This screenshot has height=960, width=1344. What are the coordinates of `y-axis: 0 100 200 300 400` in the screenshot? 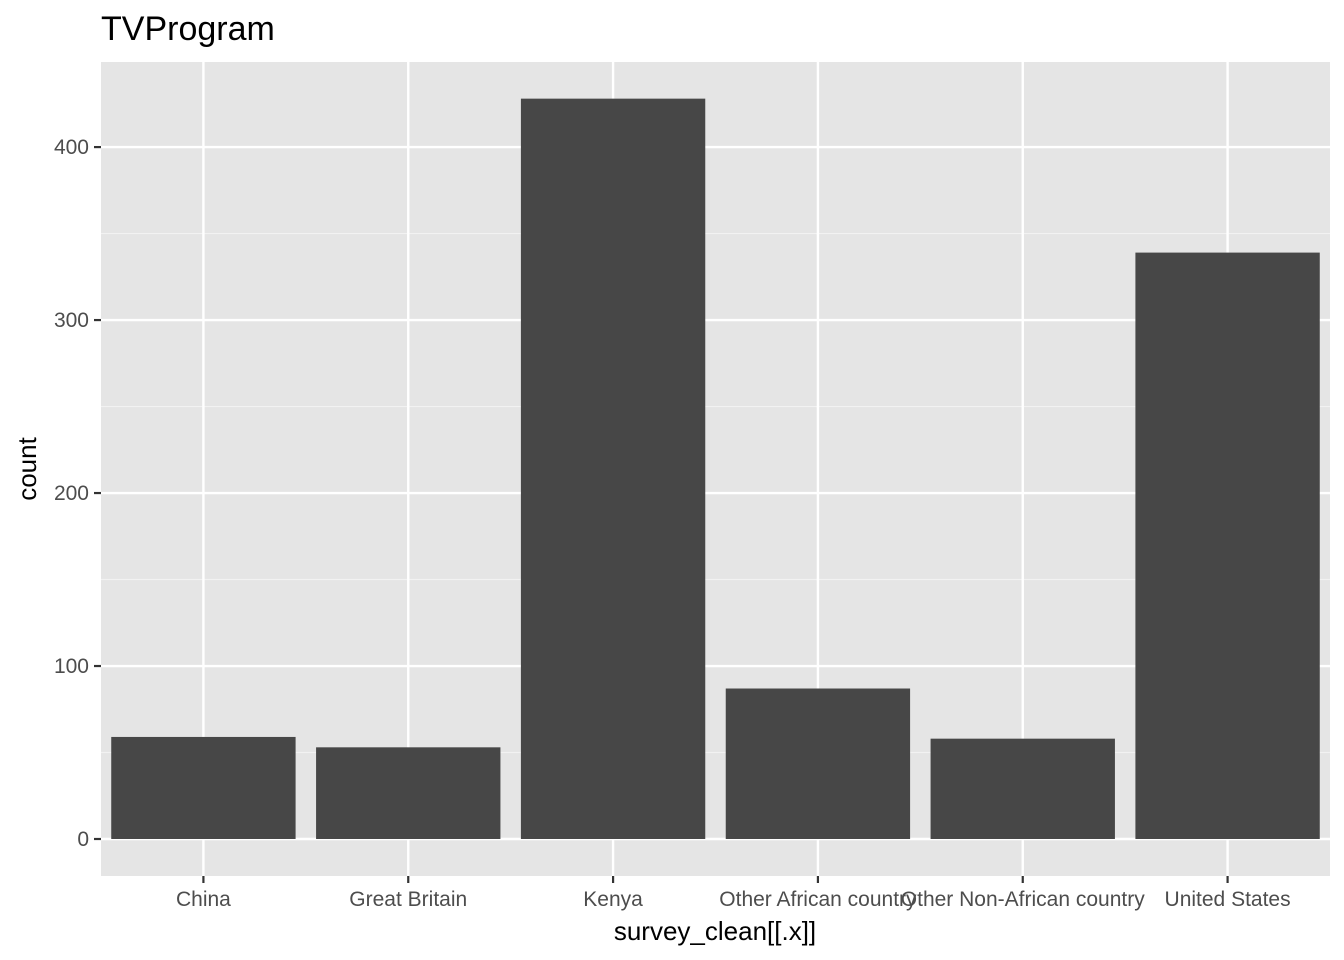 It's located at (77, 493).